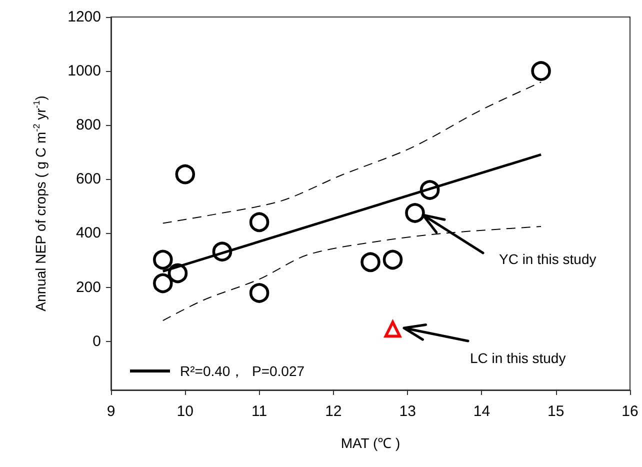  What do you see at coordinates (88, 179) in the screenshot?
I see `y-tick-label: 600` at bounding box center [88, 179].